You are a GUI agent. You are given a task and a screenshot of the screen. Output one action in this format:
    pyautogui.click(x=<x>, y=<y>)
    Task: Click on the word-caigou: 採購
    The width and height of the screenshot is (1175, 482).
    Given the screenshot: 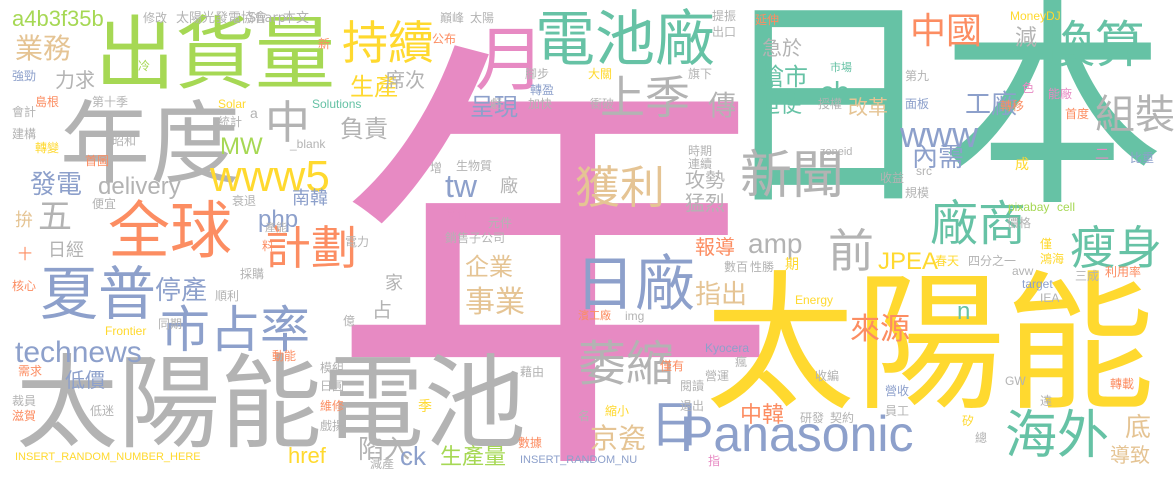 What is the action you would take?
    pyautogui.click(x=252, y=274)
    